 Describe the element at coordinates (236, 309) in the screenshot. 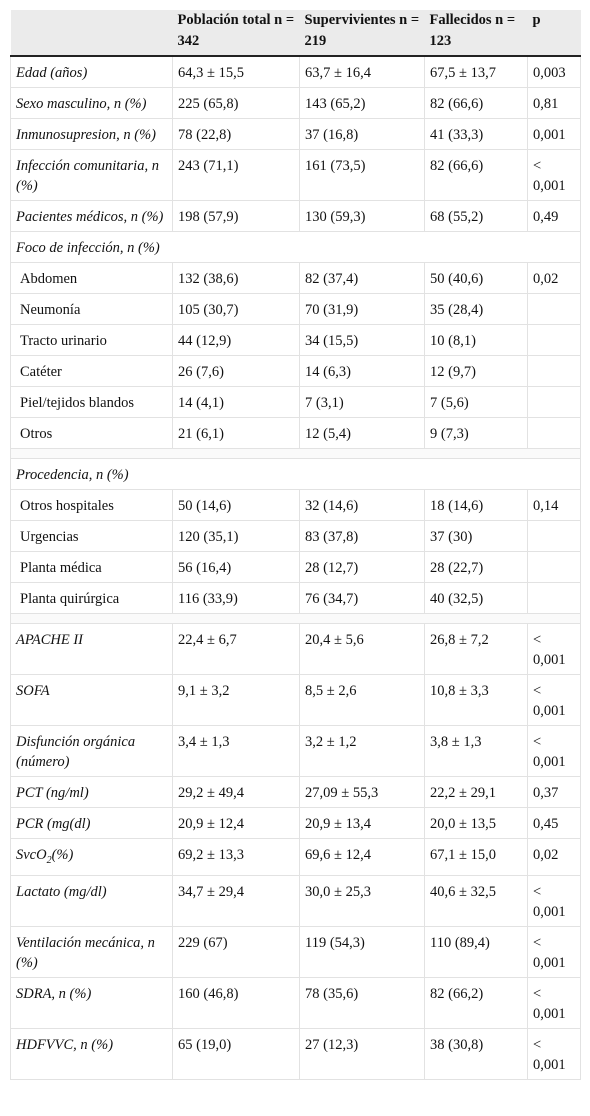

I see `cell: 105 (30,7)` at that location.